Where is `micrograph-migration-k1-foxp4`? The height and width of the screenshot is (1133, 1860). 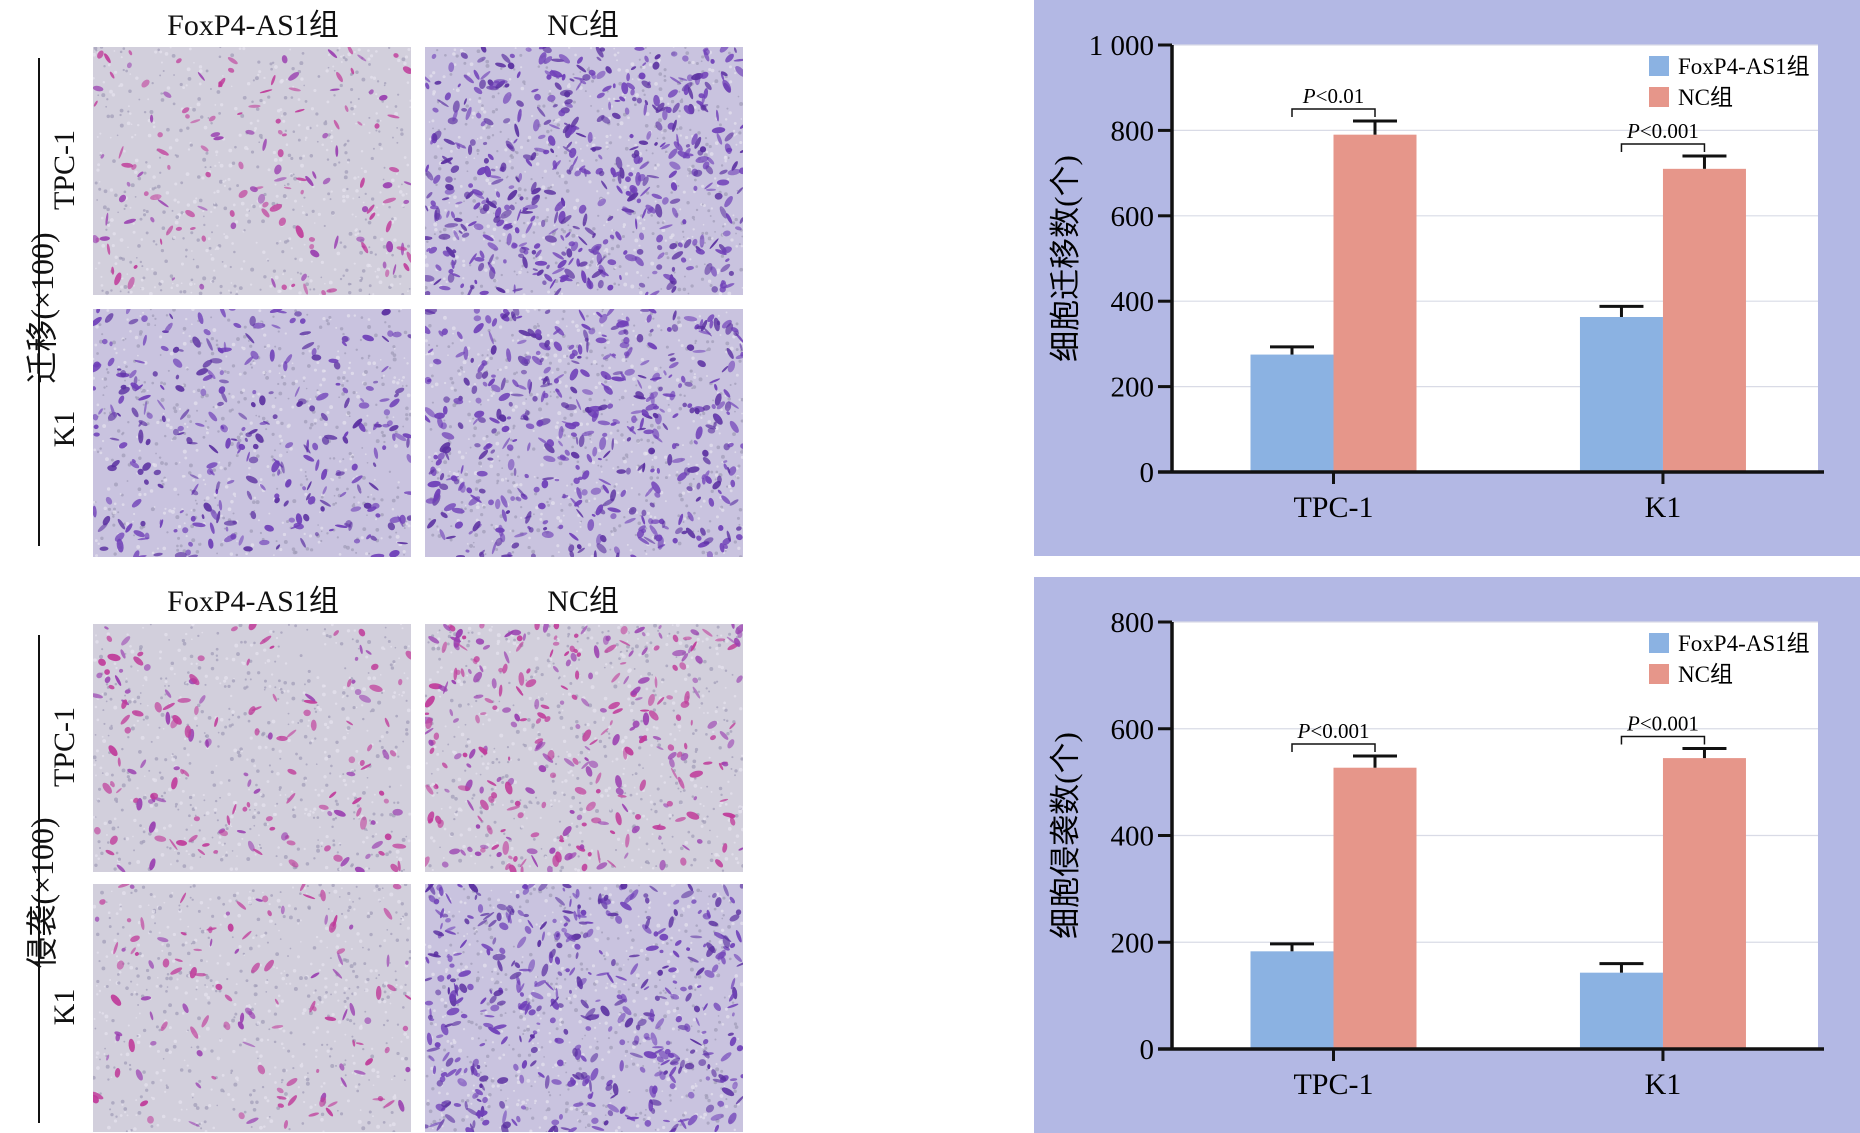
micrograph-migration-k1-foxp4 is located at coordinates (252, 433).